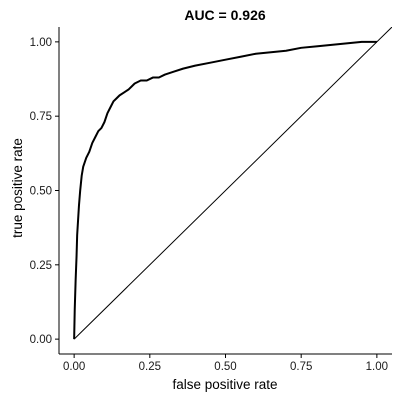 This screenshot has height=400, width=400. I want to click on chart-title: AUC = 0.926, so click(225, 15).